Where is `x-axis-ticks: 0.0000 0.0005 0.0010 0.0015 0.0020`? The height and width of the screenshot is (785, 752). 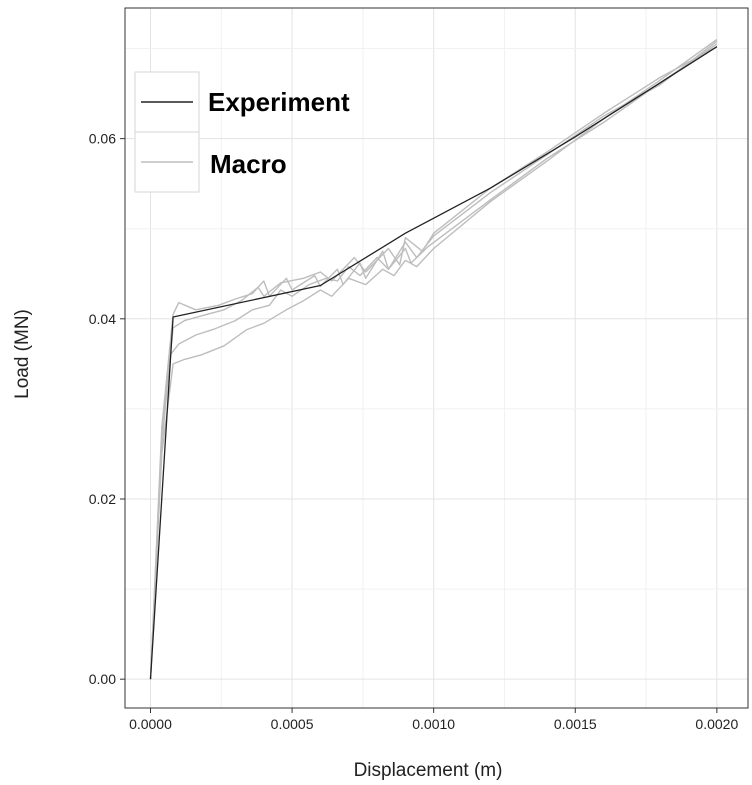 x-axis-ticks: 0.0000 0.0005 0.0010 0.0015 0.0020 is located at coordinates (433, 720).